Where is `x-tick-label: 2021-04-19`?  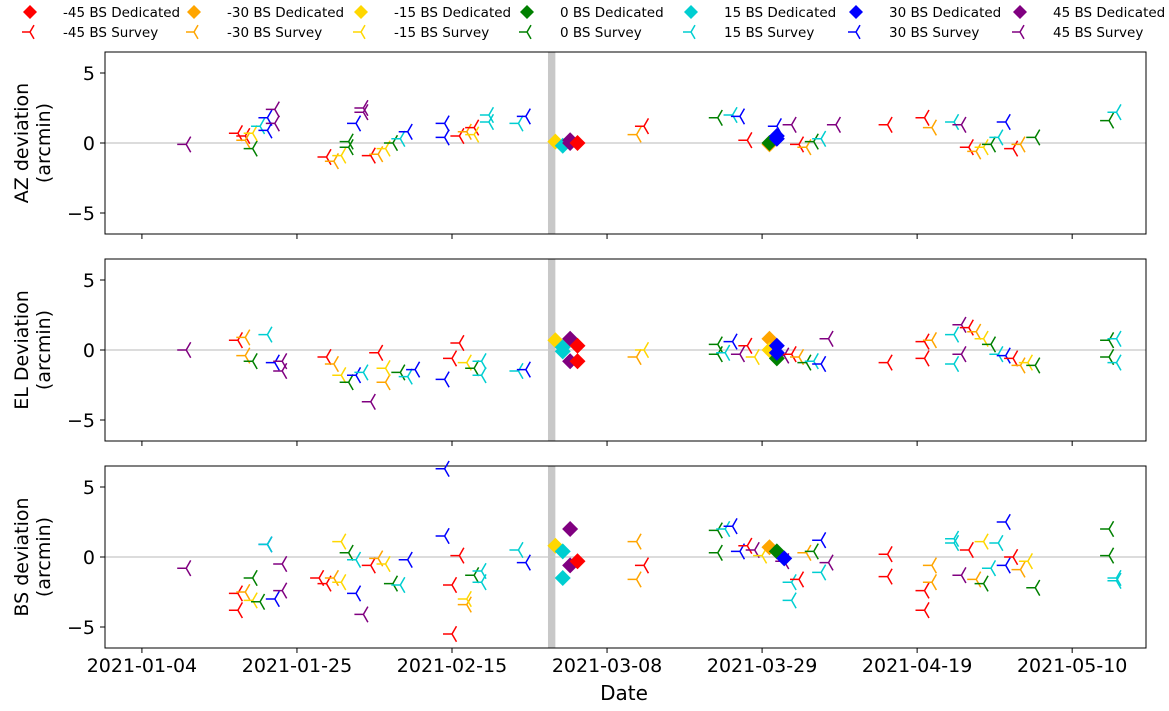 x-tick-label: 2021-04-19 is located at coordinates (917, 666).